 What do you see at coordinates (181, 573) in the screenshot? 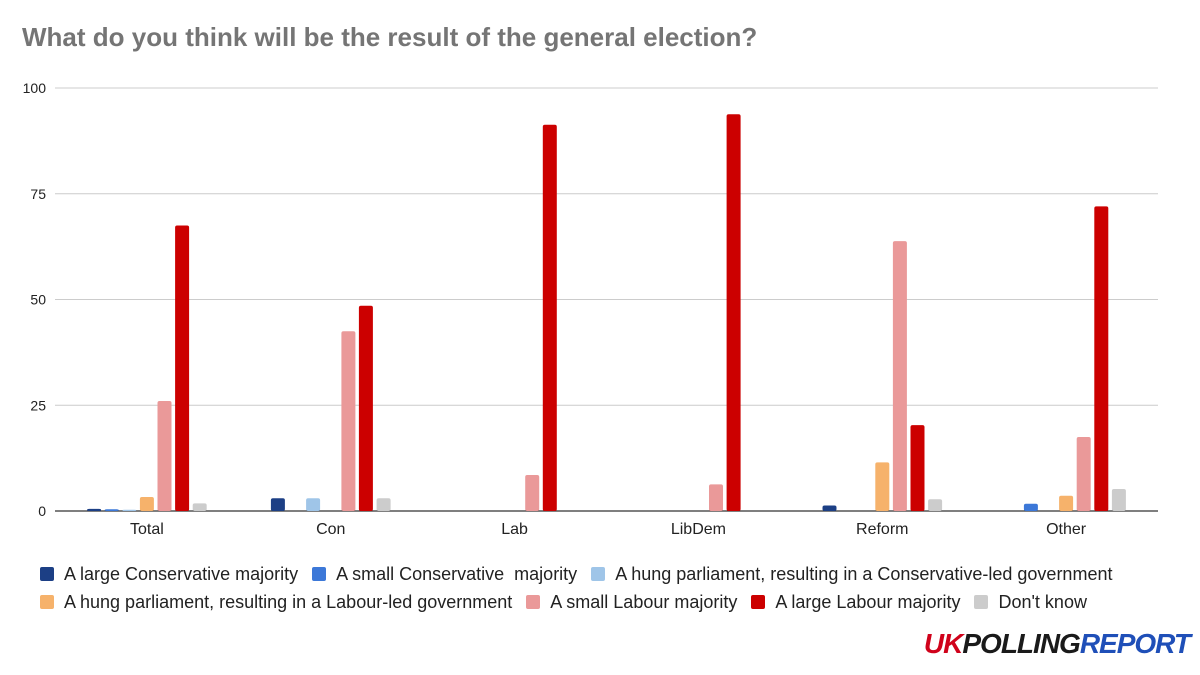
I see `legend-label: A large Conservative majority` at bounding box center [181, 573].